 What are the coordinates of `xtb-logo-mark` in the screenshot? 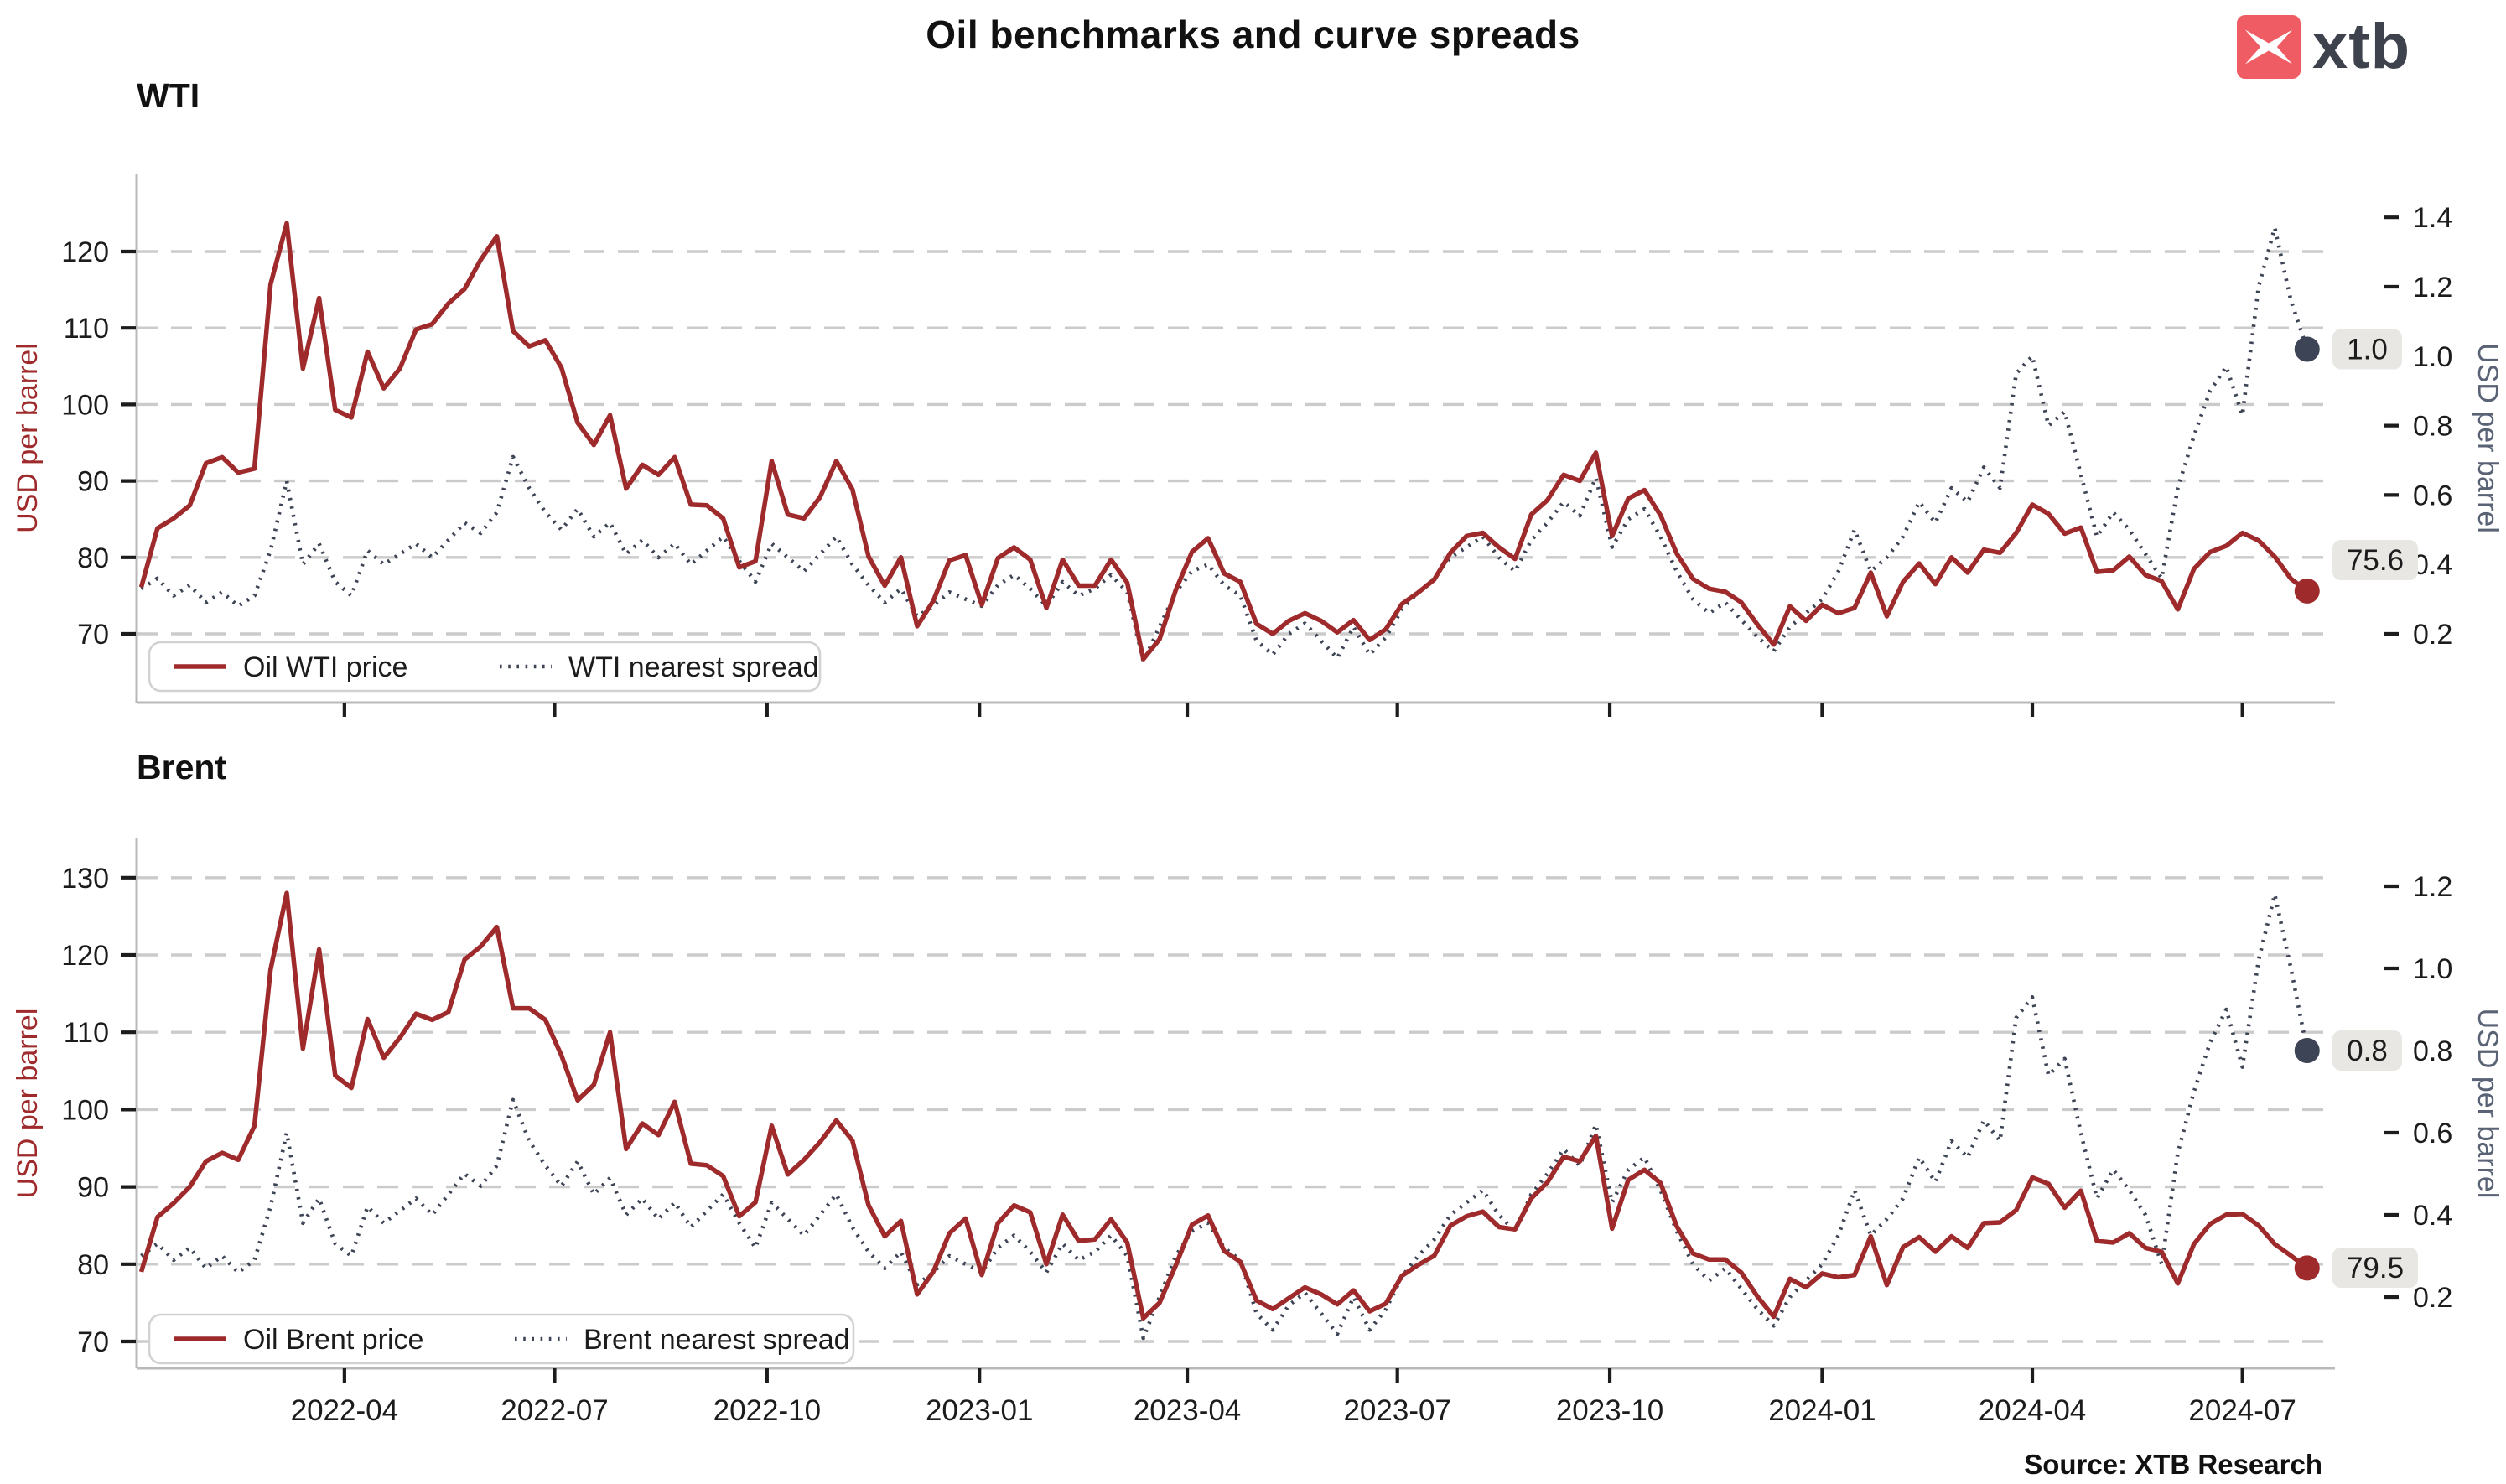 It's located at (2269, 47).